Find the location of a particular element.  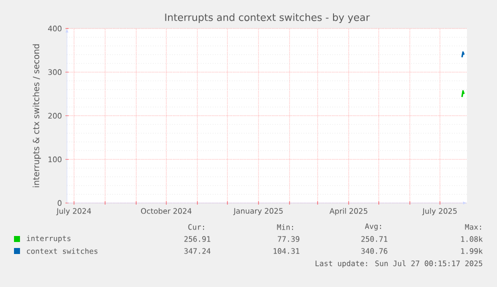

y-axis-title: interrupts & ctx switches / second is located at coordinates (36, 116).